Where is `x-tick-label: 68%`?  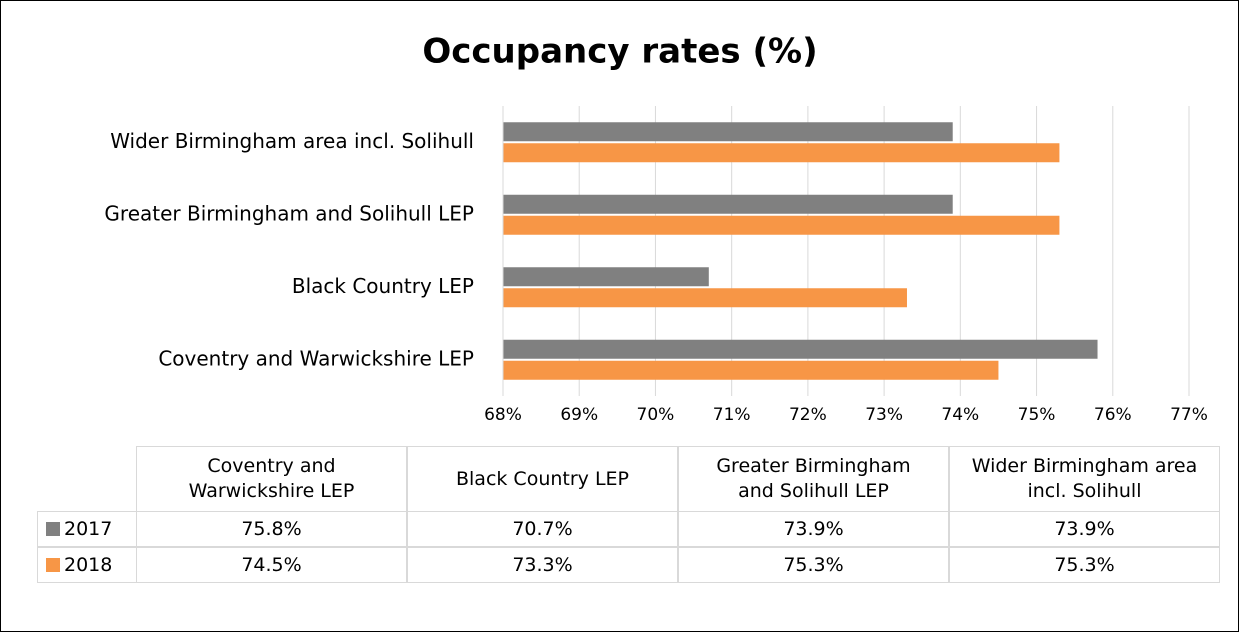
x-tick-label: 68% is located at coordinates (503, 415).